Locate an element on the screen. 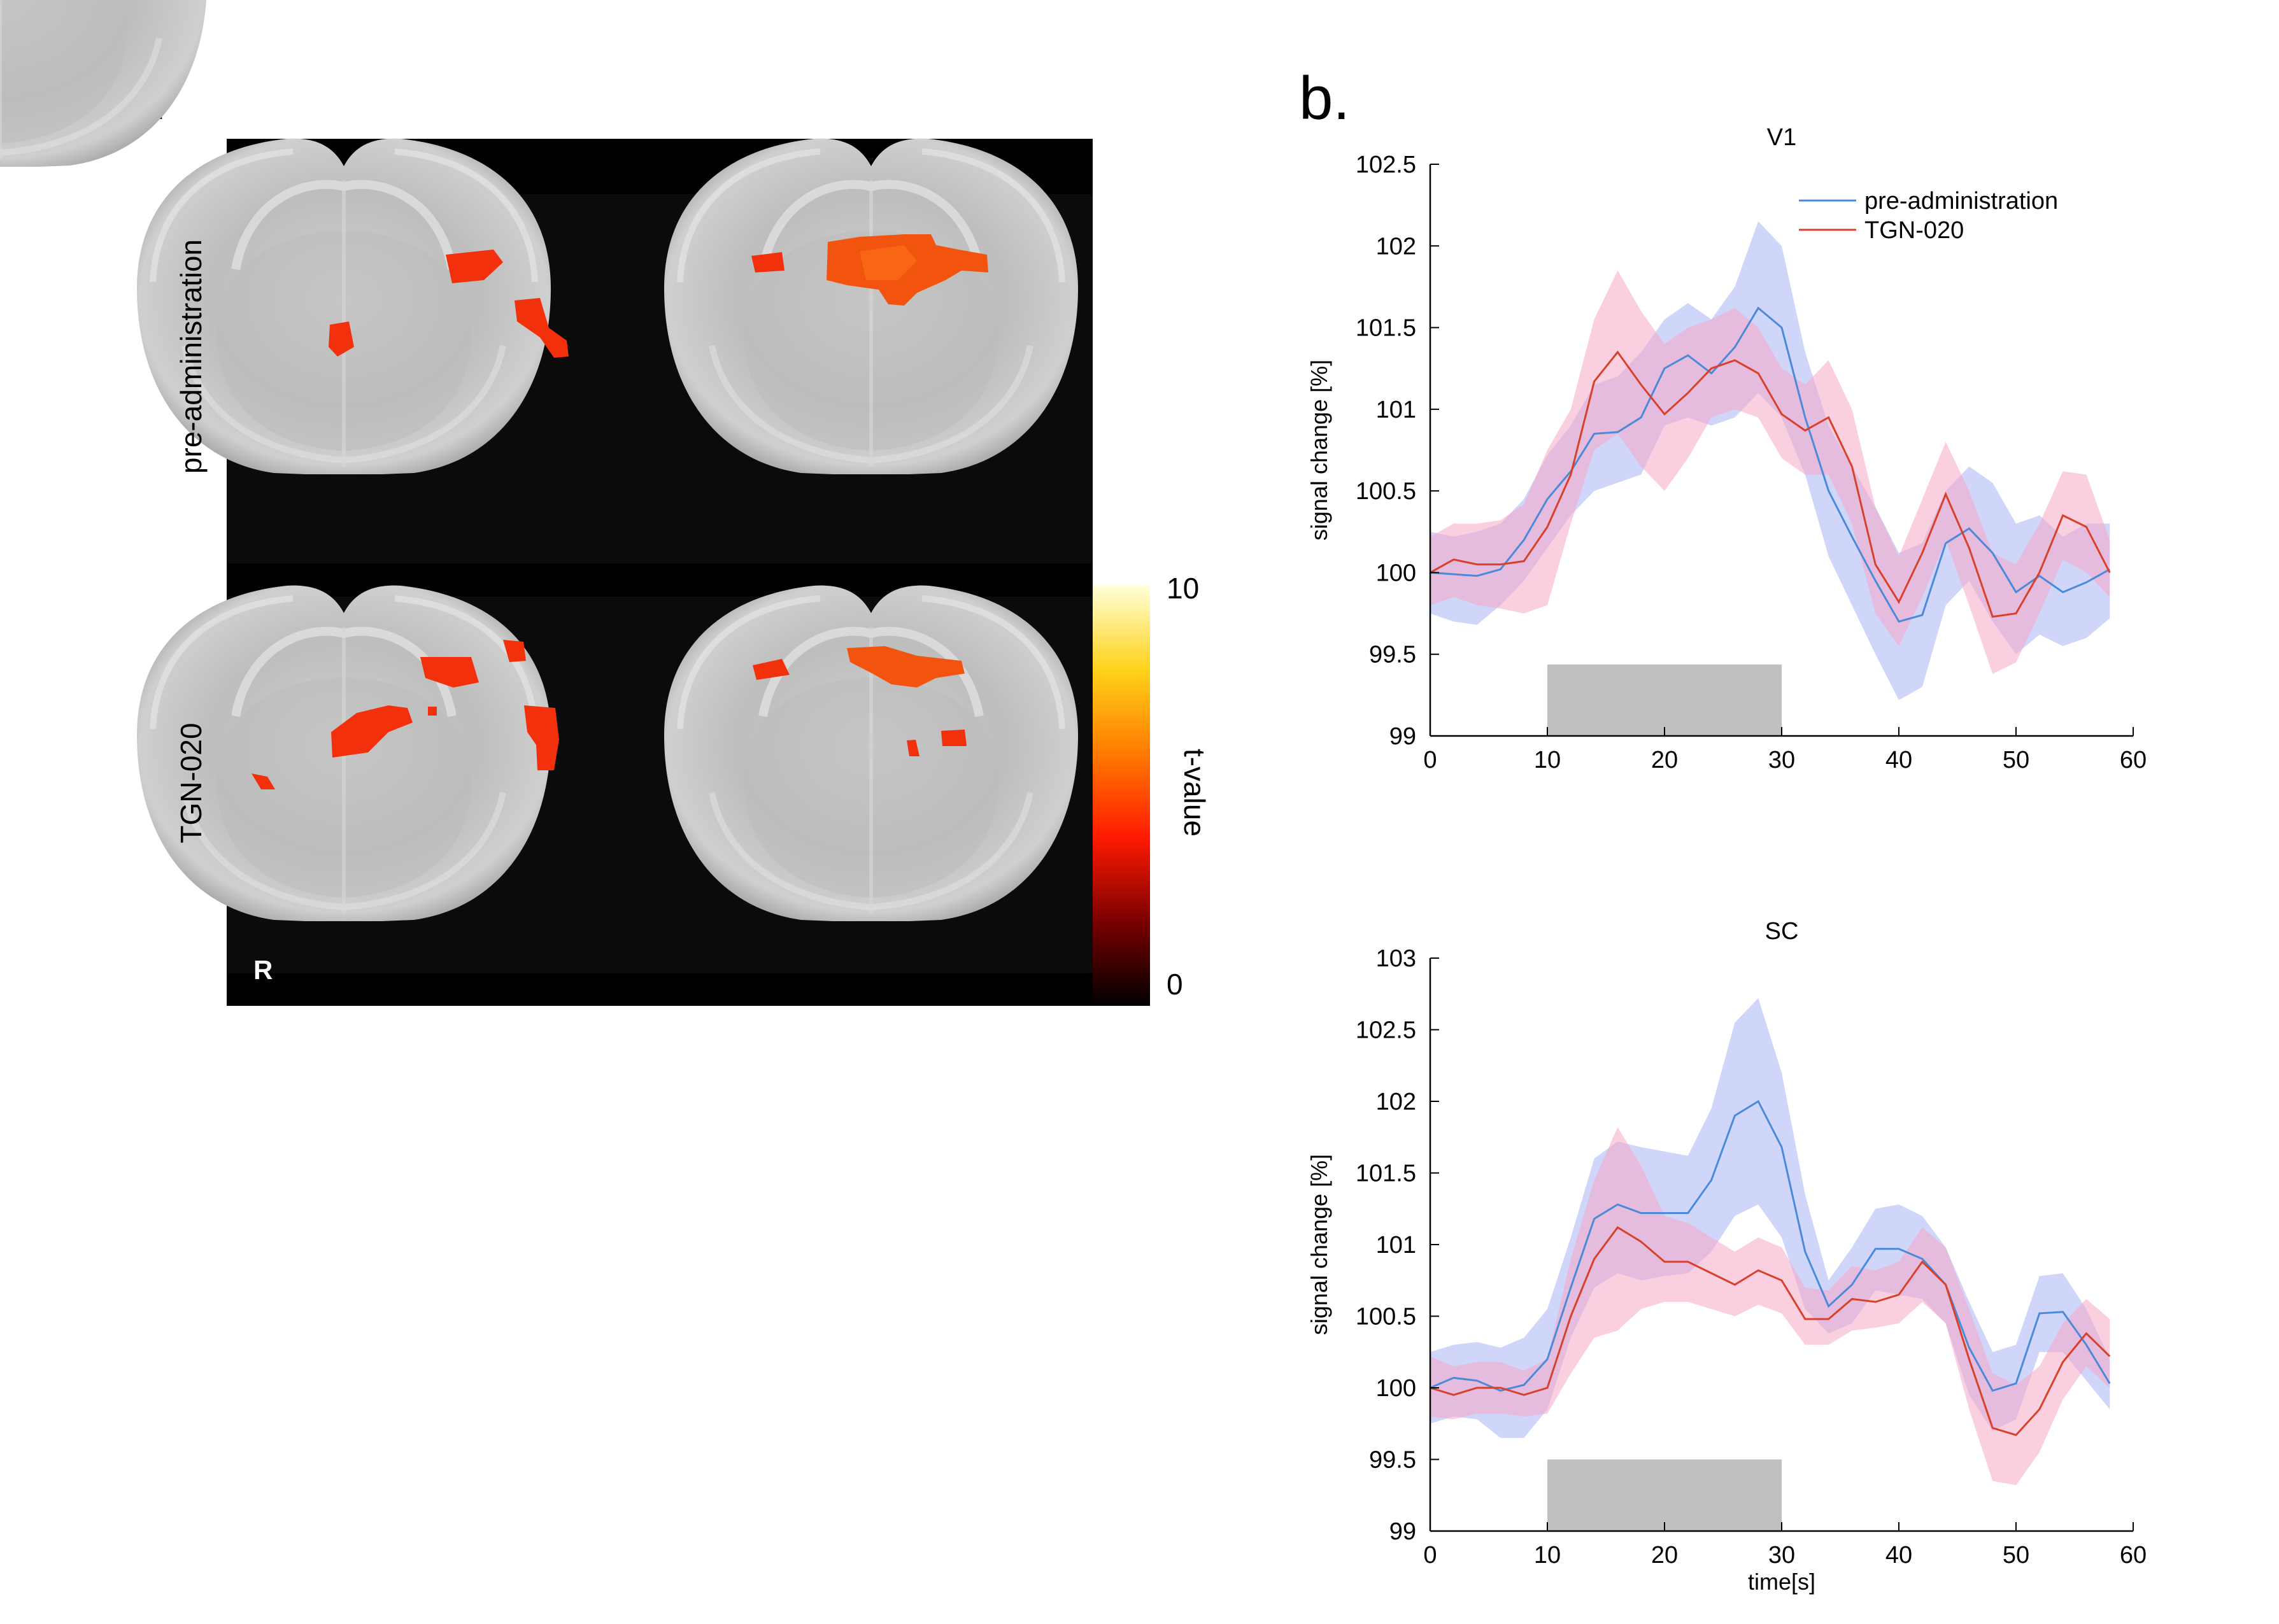 The height and width of the screenshot is (1624, 2279). brain-slice is located at coordinates (103, 83).